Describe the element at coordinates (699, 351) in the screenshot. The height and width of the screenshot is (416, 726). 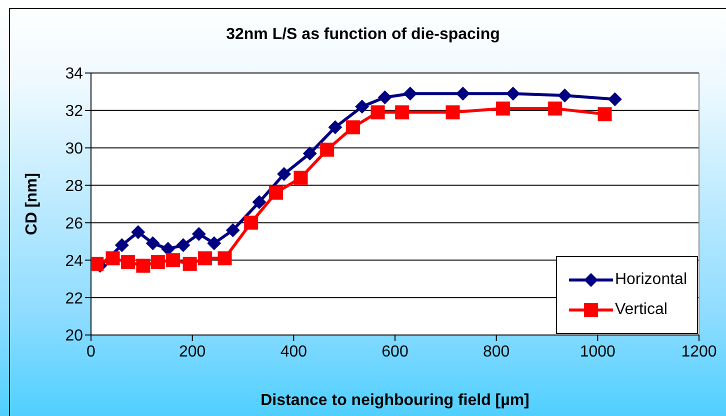
I see `x-tick-label: 1200` at that location.